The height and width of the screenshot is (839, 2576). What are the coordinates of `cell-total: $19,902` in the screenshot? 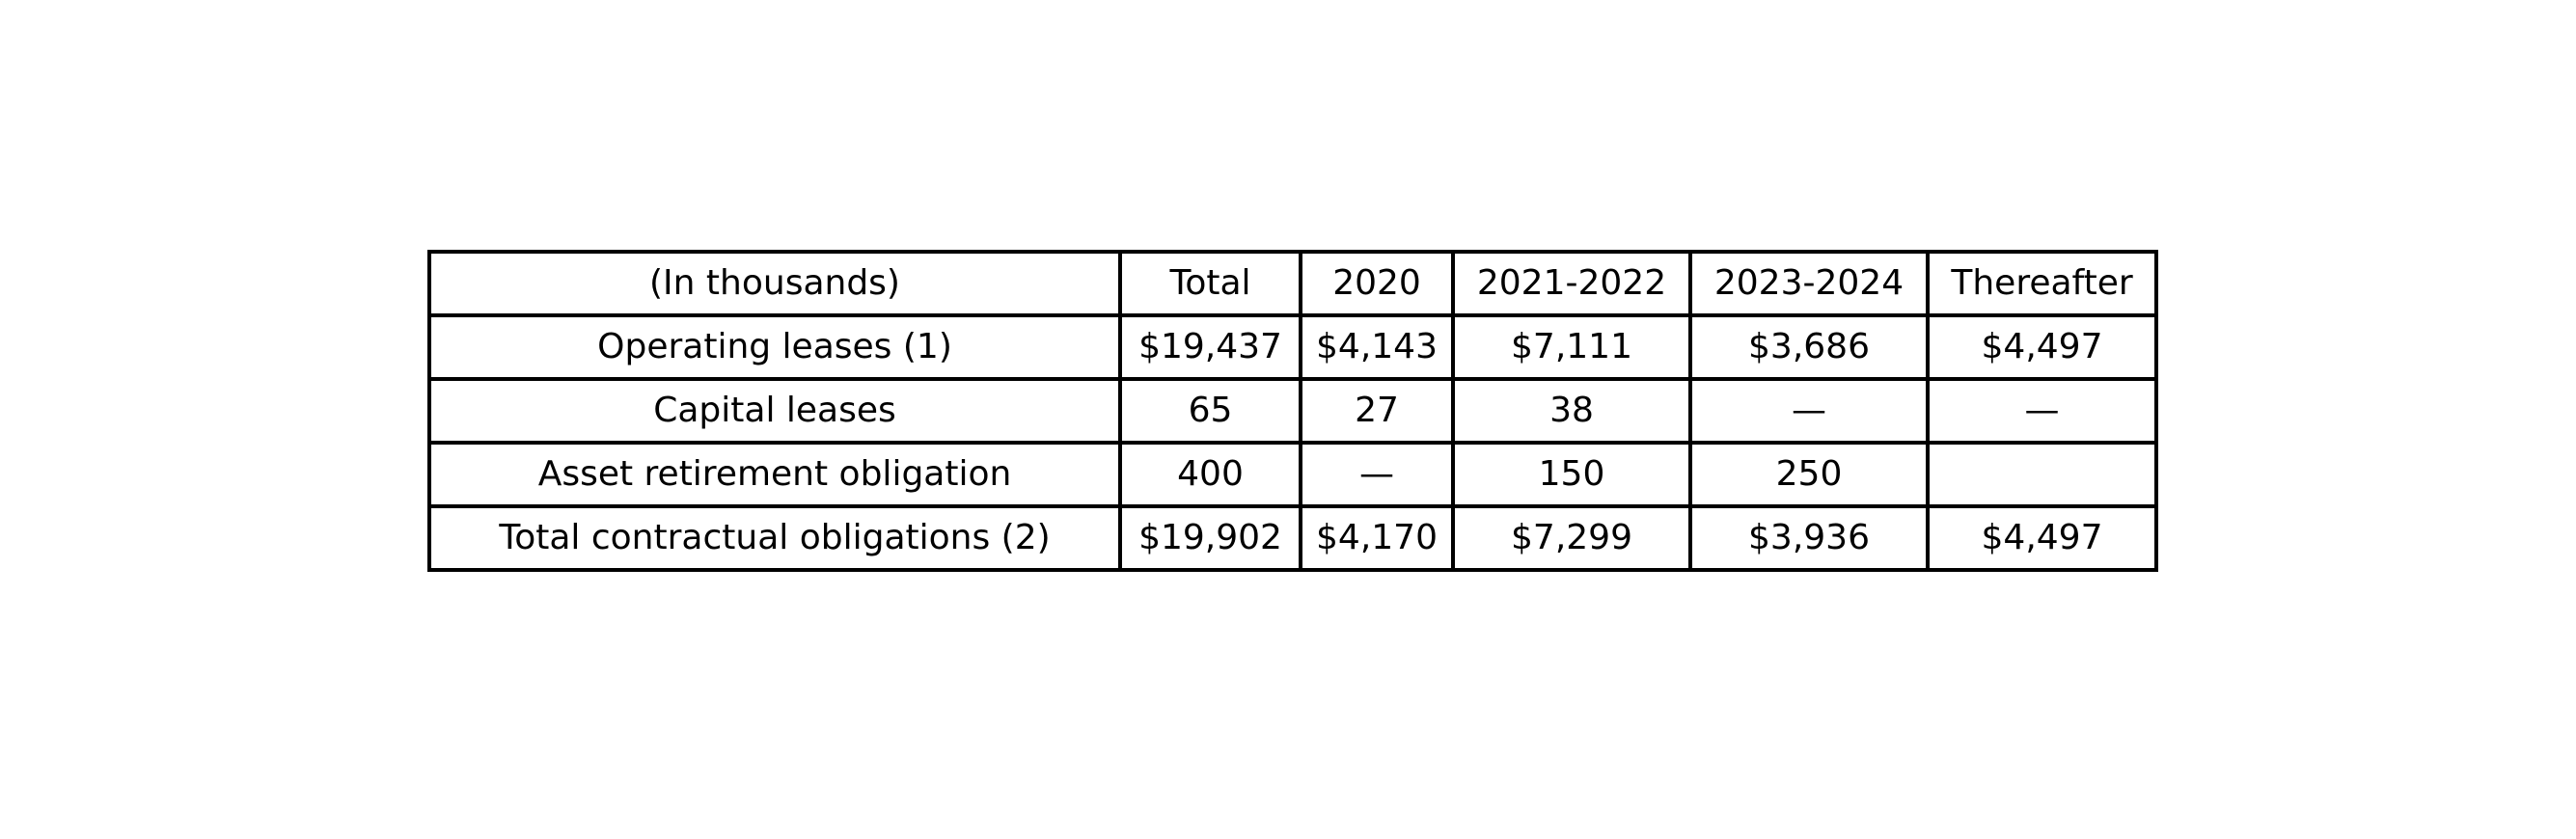 It's located at (1210, 538).